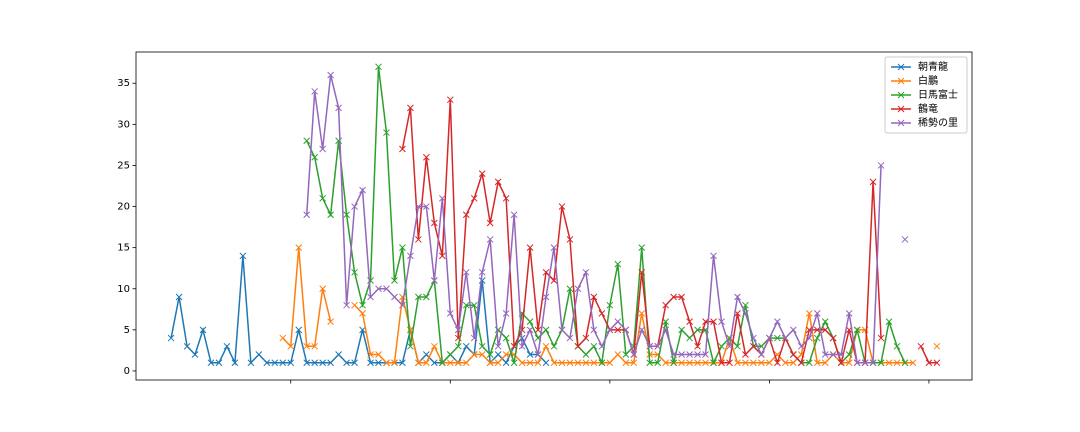 This screenshot has height=432, width=1080. What do you see at coordinates (926, 95) in the screenshot?
I see `legend-box` at bounding box center [926, 95].